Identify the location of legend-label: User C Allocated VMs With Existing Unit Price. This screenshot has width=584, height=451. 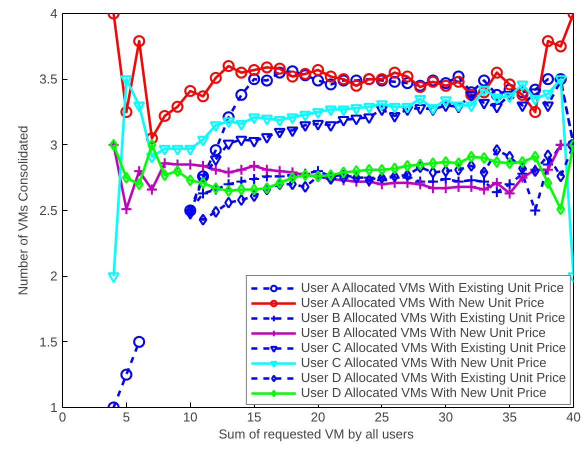
(433, 347).